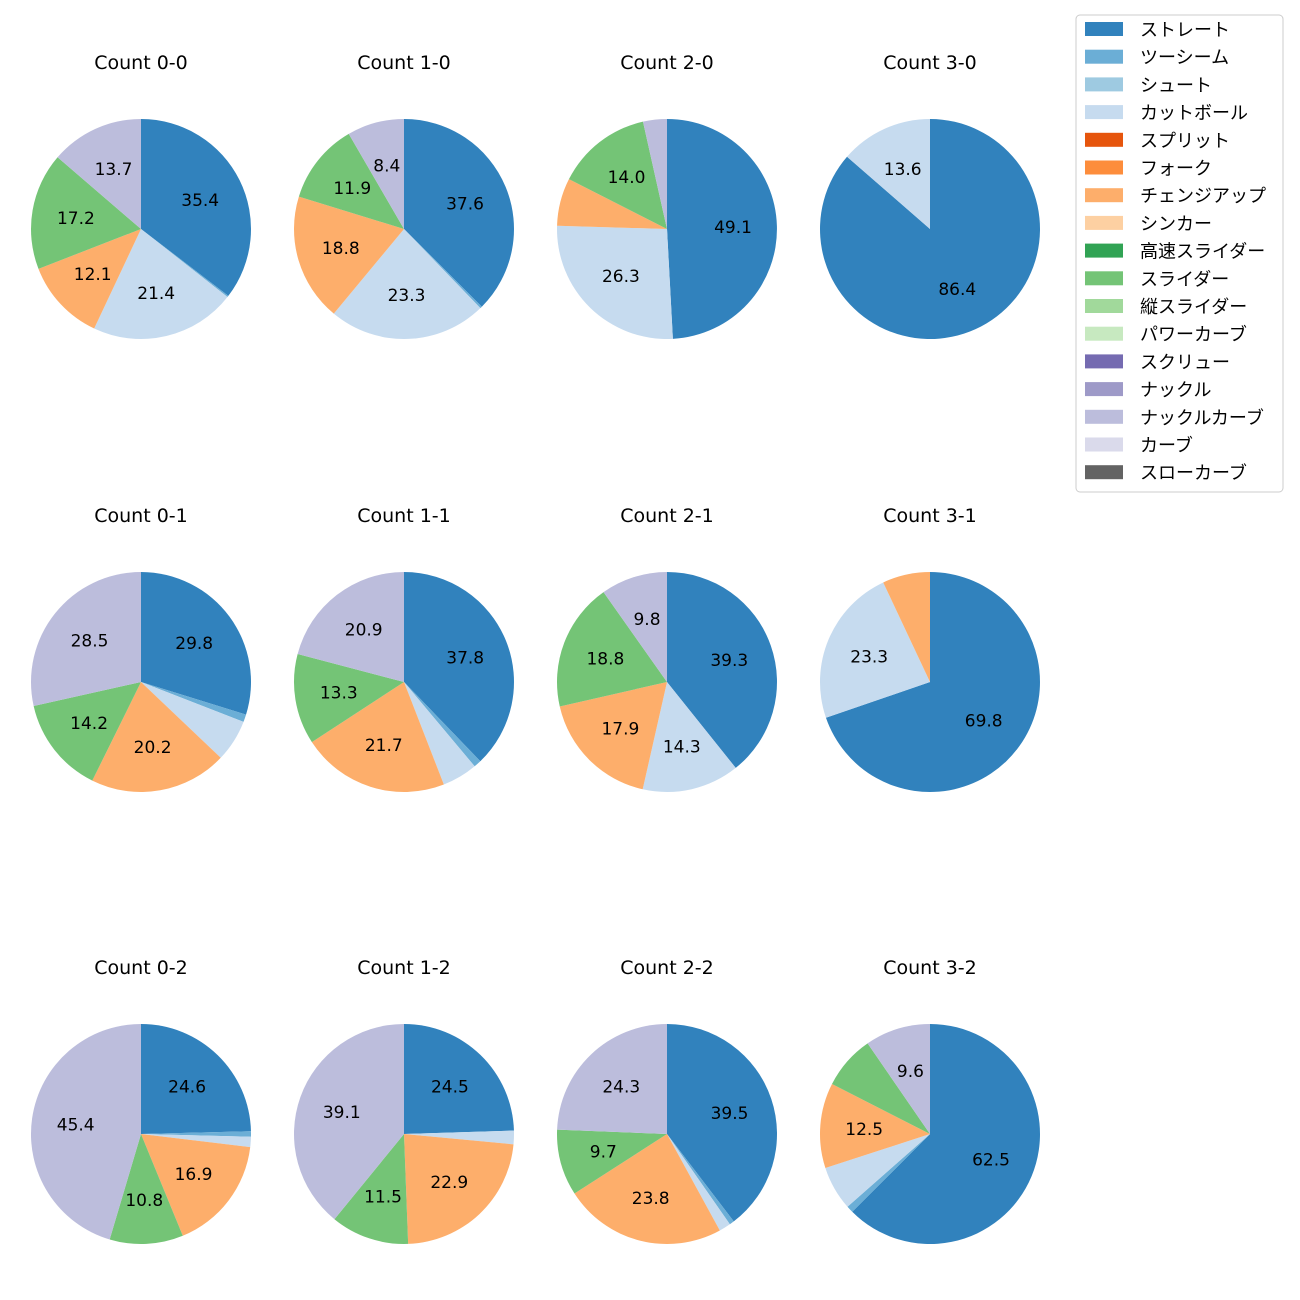  I want to click on pie-title-count-3-1: Count 3-1, so click(930, 516).